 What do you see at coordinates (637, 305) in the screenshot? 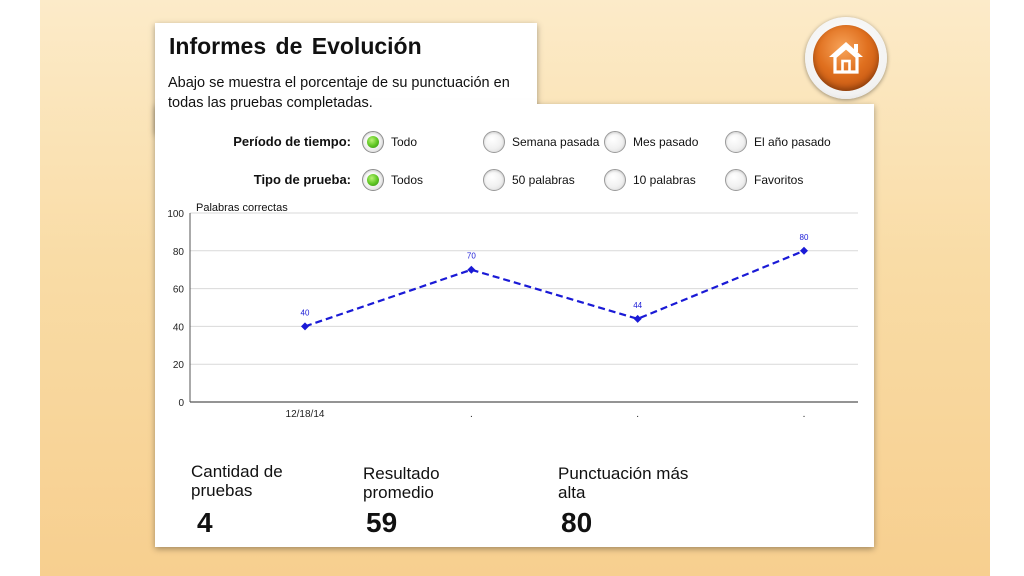
I see `data-label: 44` at bounding box center [637, 305].